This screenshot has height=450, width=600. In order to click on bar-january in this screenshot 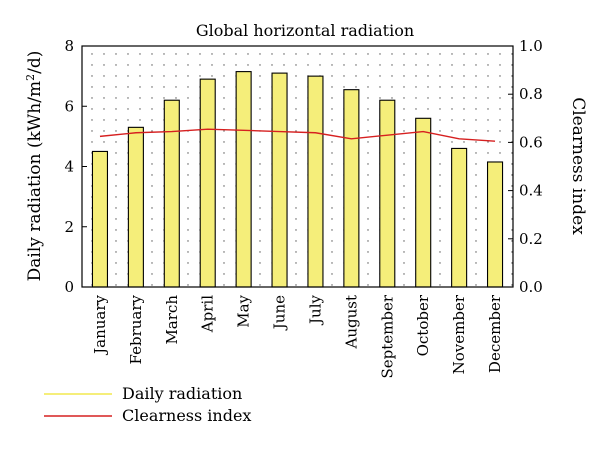, I will do `click(100, 219)`.